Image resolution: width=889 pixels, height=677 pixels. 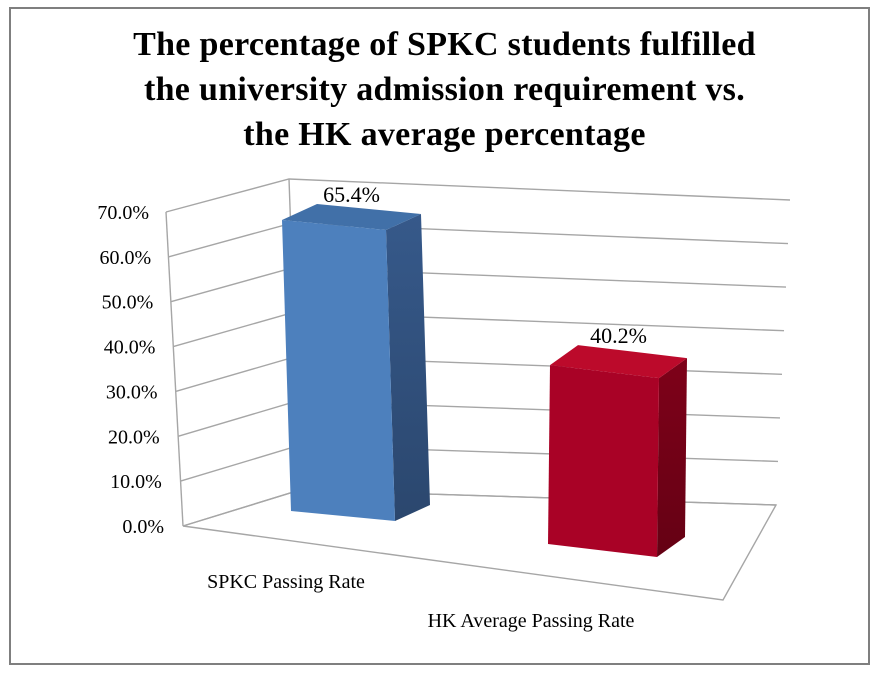 I want to click on chart-title-line-2: the university admission requirement vs., so click(x=444, y=89).